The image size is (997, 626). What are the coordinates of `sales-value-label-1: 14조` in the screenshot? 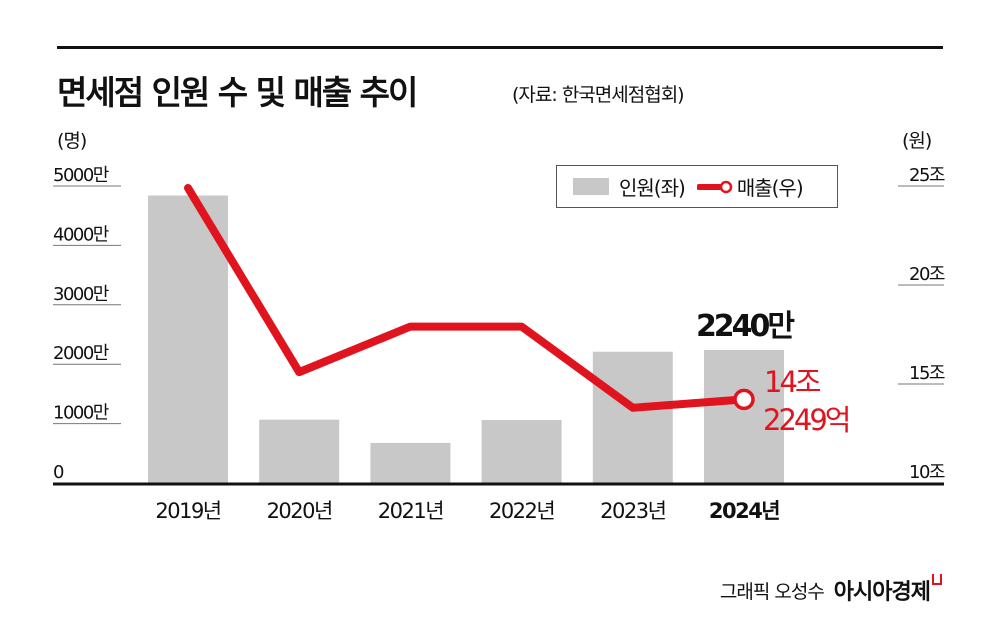 It's located at (792, 382).